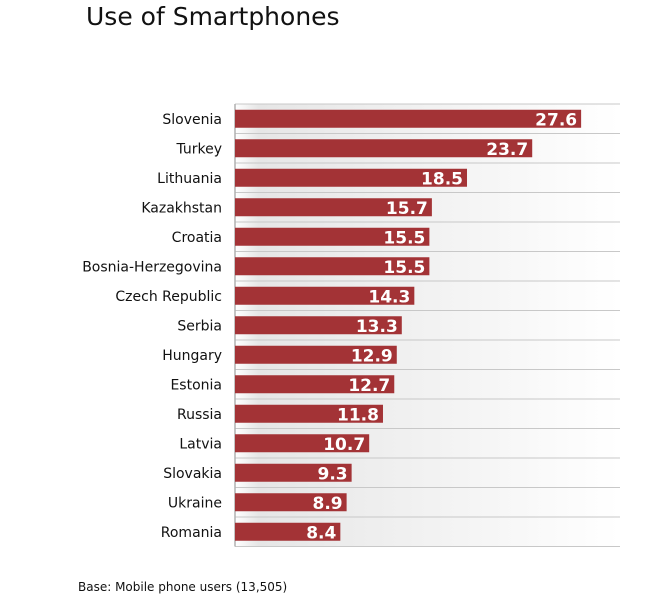 This screenshot has height=599, width=665. I want to click on data-label: 23.7, so click(507, 150).